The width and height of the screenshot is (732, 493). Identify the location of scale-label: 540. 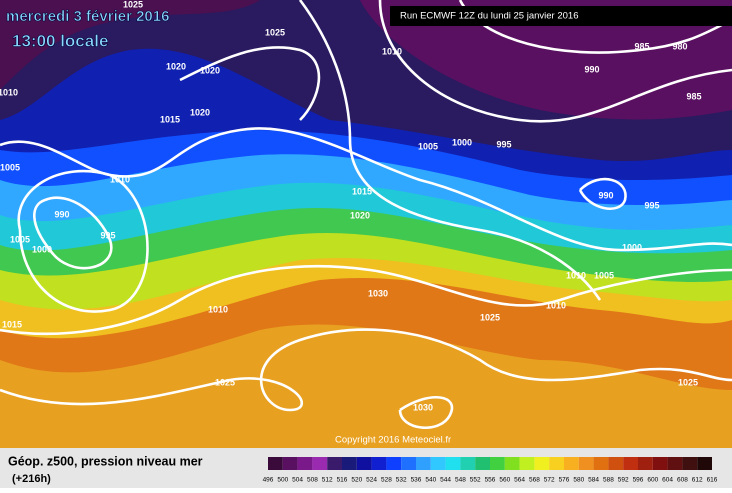
(430, 480).